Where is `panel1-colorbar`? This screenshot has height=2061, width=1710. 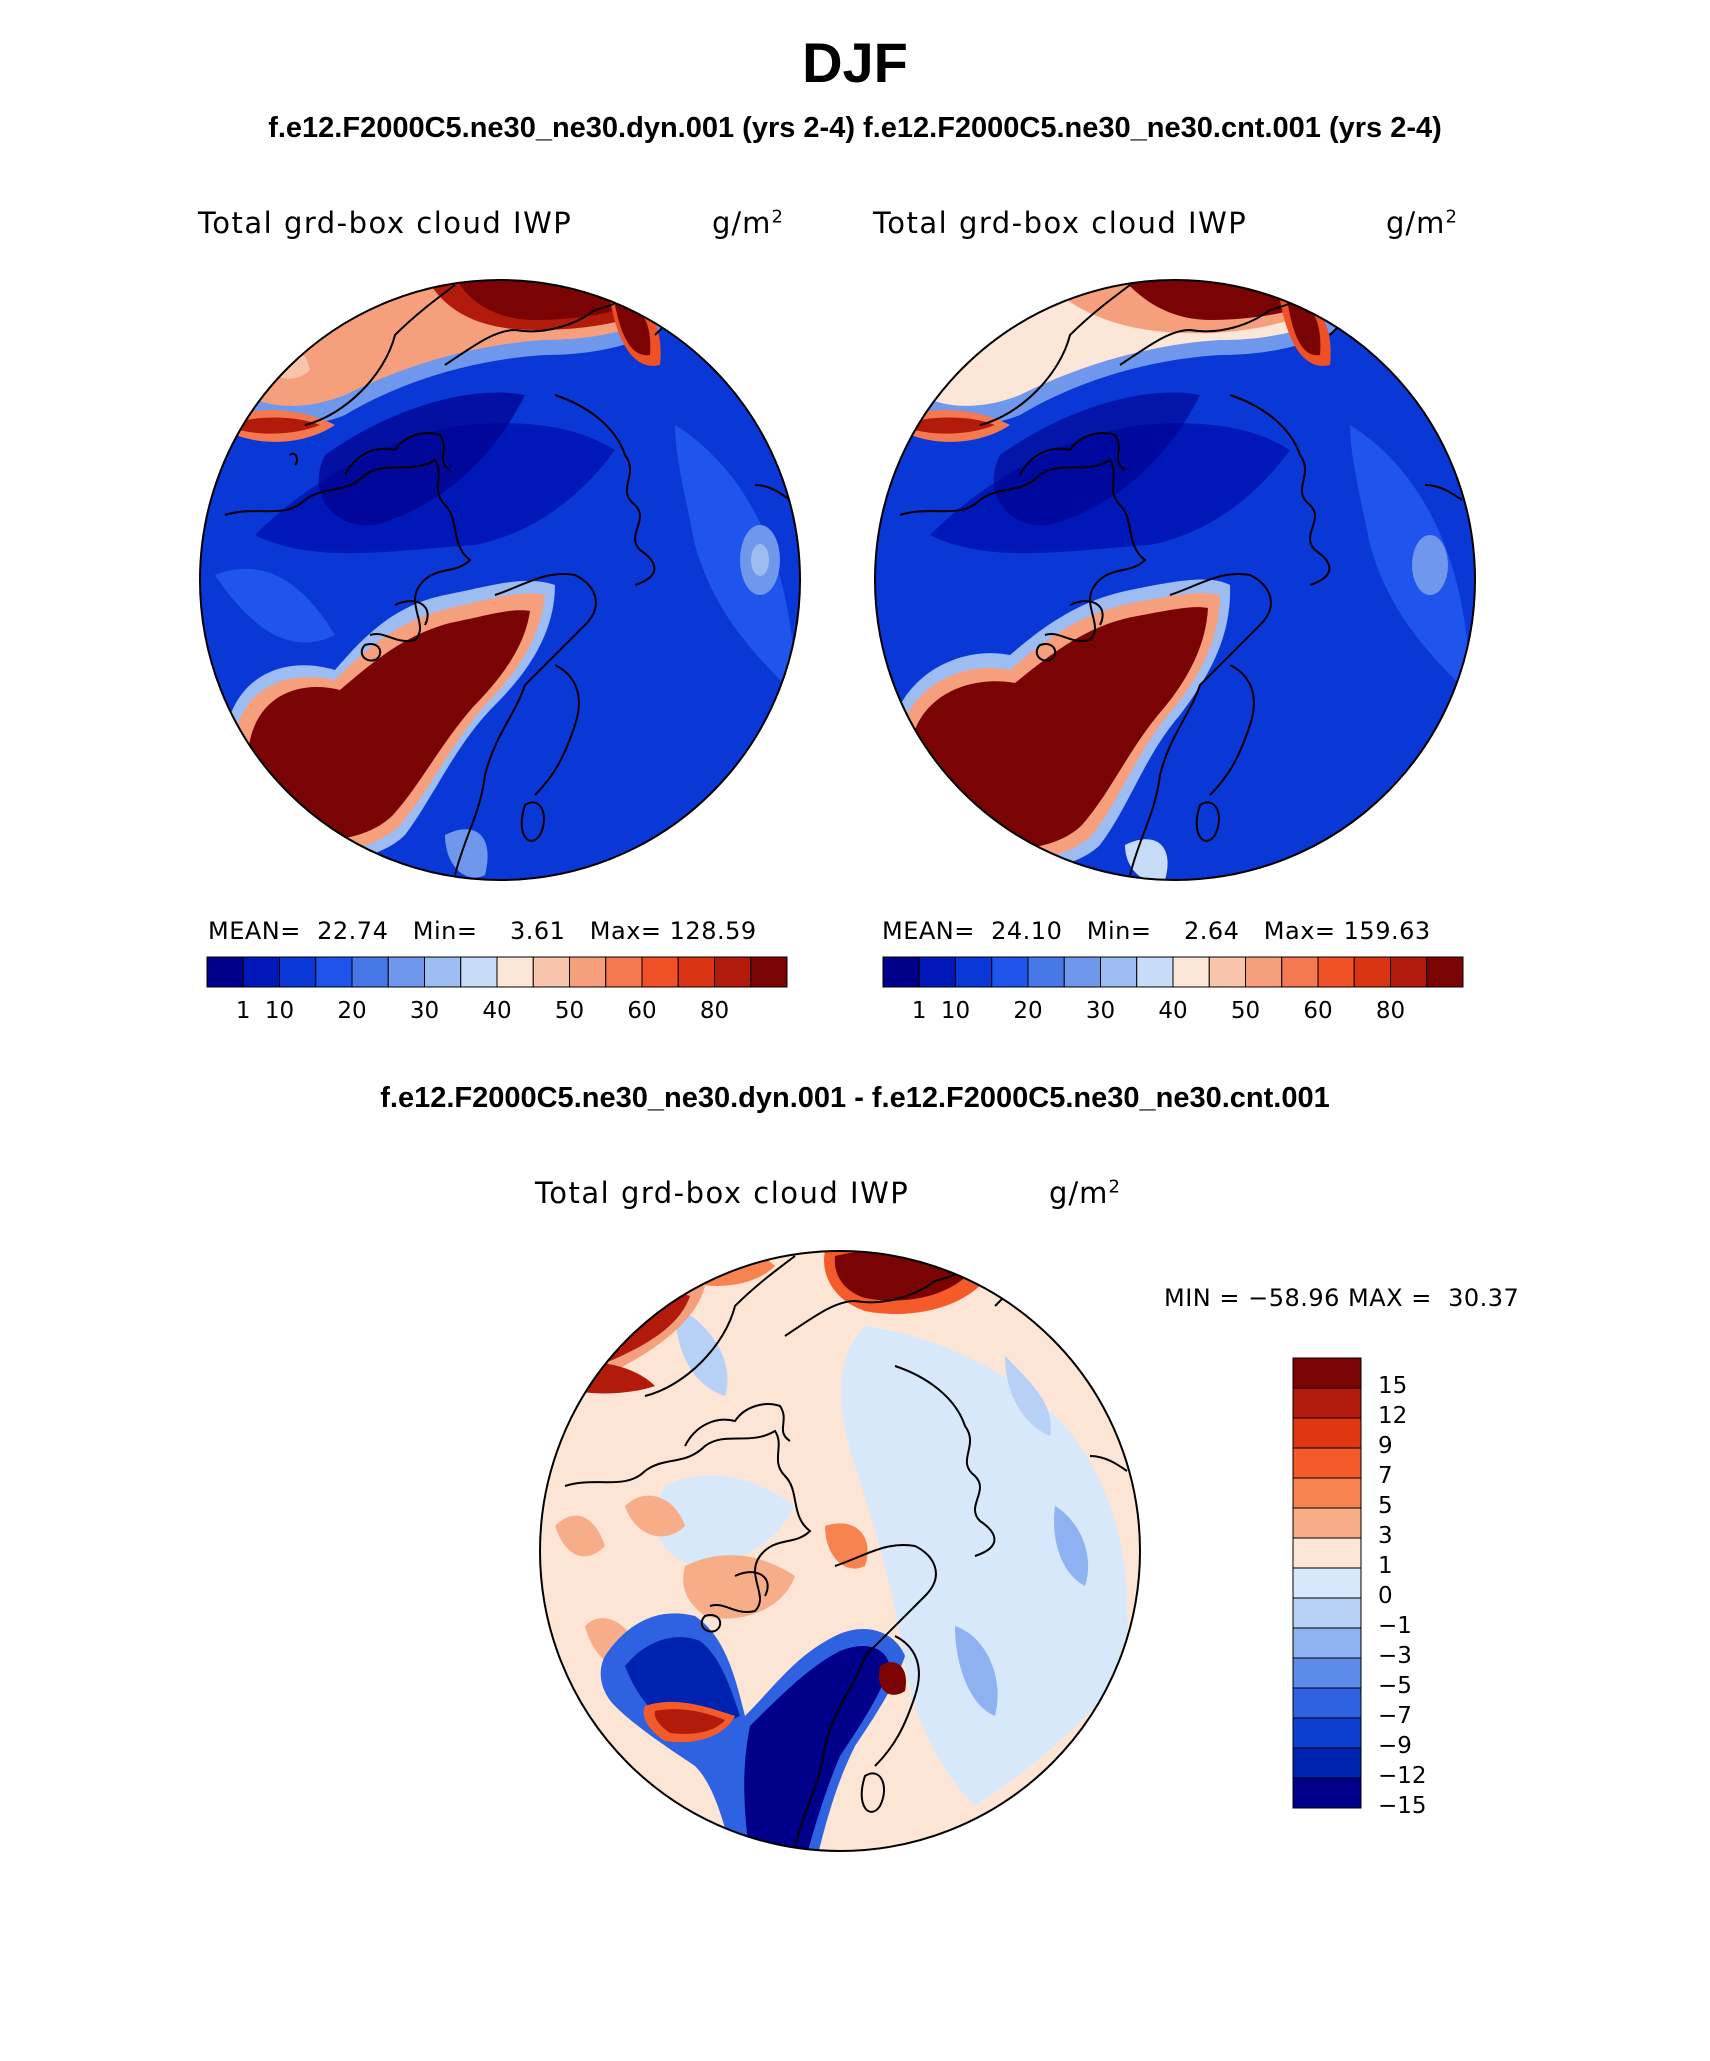 panel1-colorbar is located at coordinates (497, 972).